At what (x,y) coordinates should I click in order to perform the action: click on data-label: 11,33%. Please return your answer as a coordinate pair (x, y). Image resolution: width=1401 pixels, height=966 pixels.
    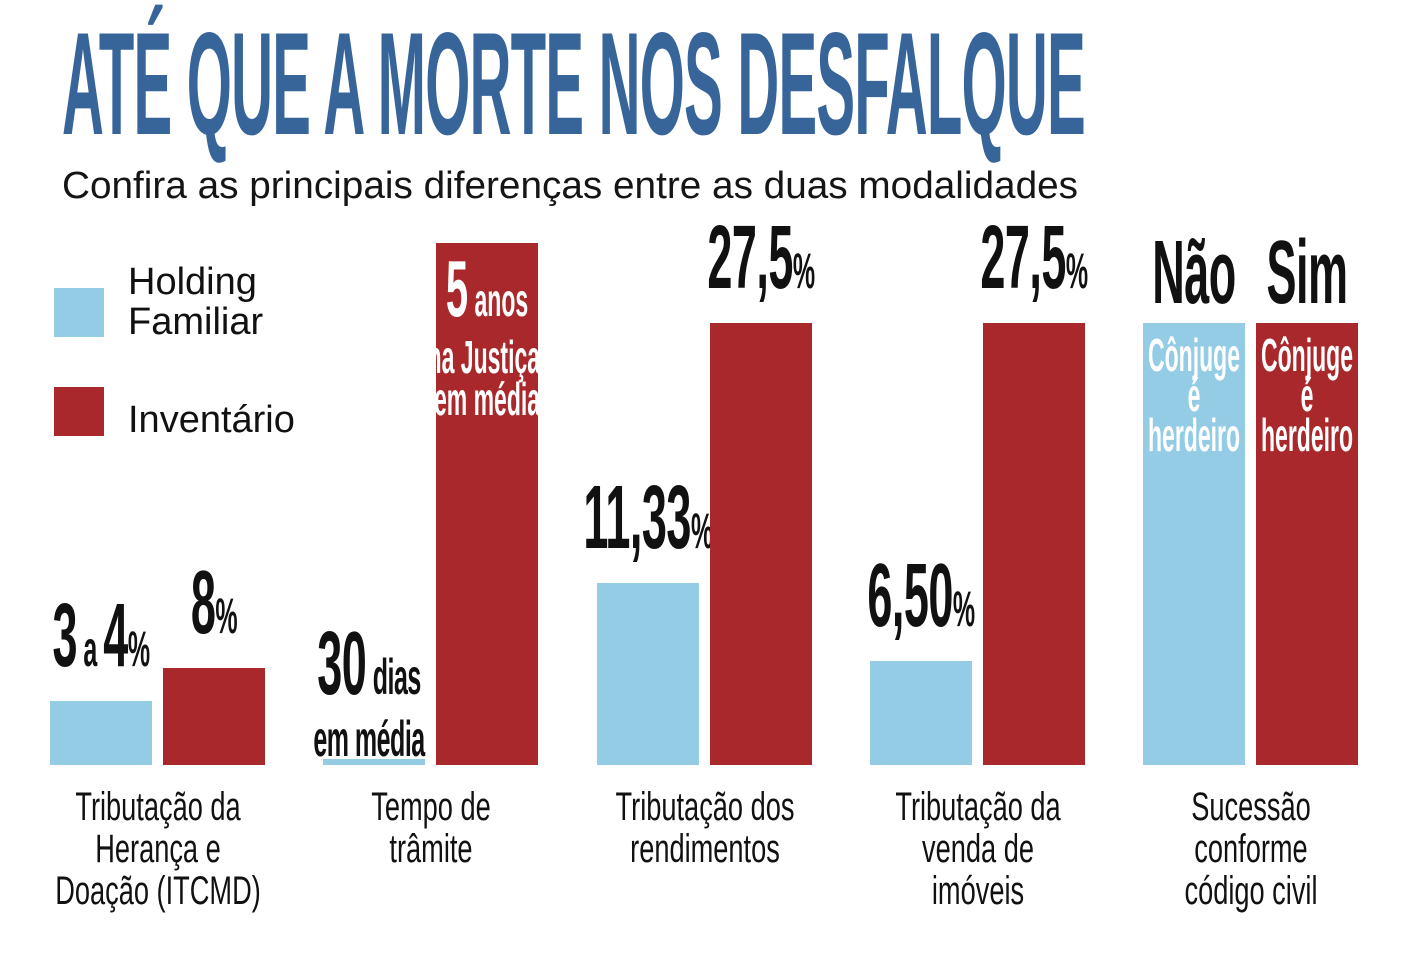
    Looking at the image, I should click on (648, 522).